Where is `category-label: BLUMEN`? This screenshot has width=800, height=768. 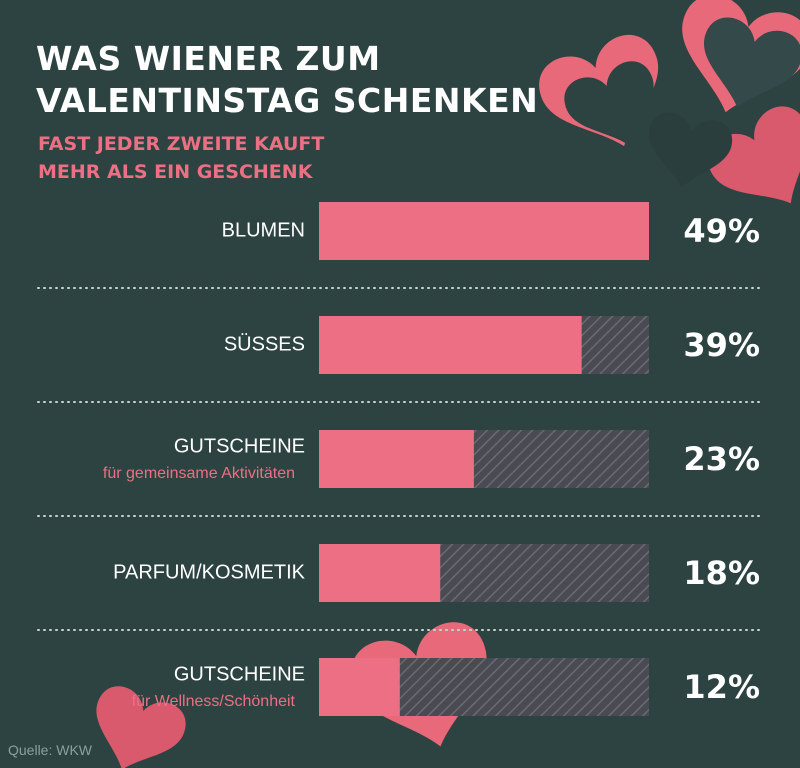
category-label: BLUMEN is located at coordinates (263, 230).